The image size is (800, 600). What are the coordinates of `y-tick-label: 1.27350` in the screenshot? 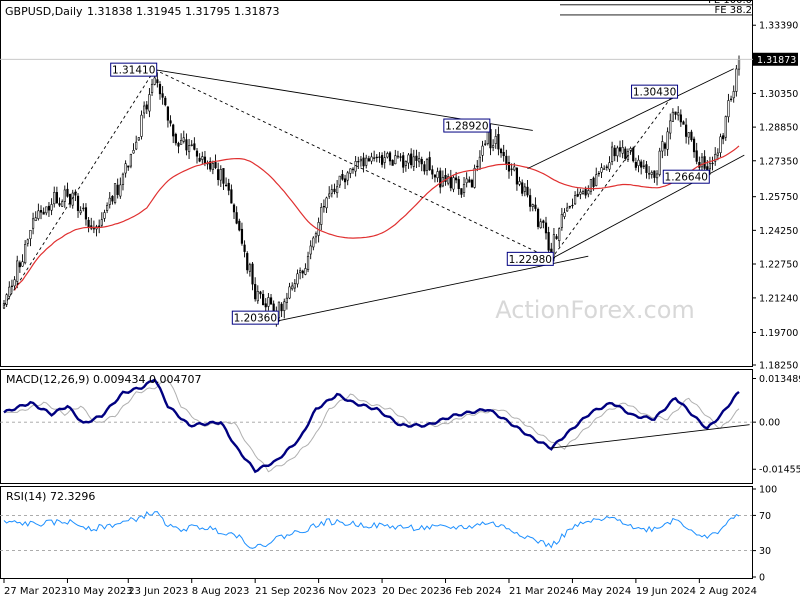 It's located at (778, 161).